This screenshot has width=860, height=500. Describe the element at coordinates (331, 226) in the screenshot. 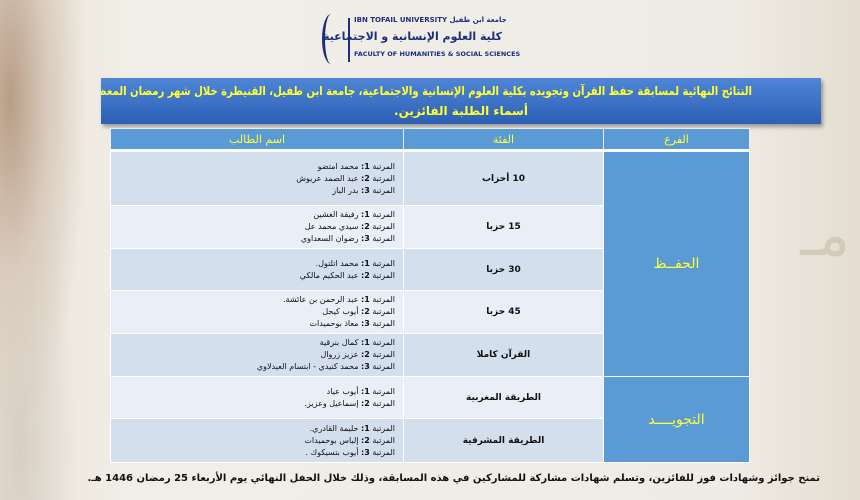

I see `winner-name: سيدي محمد عل` at that location.